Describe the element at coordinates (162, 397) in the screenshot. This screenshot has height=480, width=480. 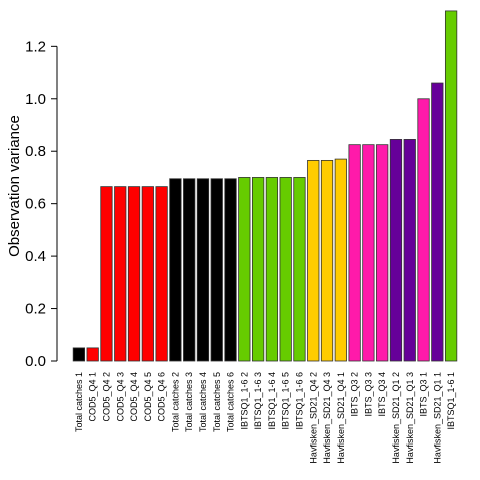
I see `x-tick-label: COD5_Q4 6` at that location.